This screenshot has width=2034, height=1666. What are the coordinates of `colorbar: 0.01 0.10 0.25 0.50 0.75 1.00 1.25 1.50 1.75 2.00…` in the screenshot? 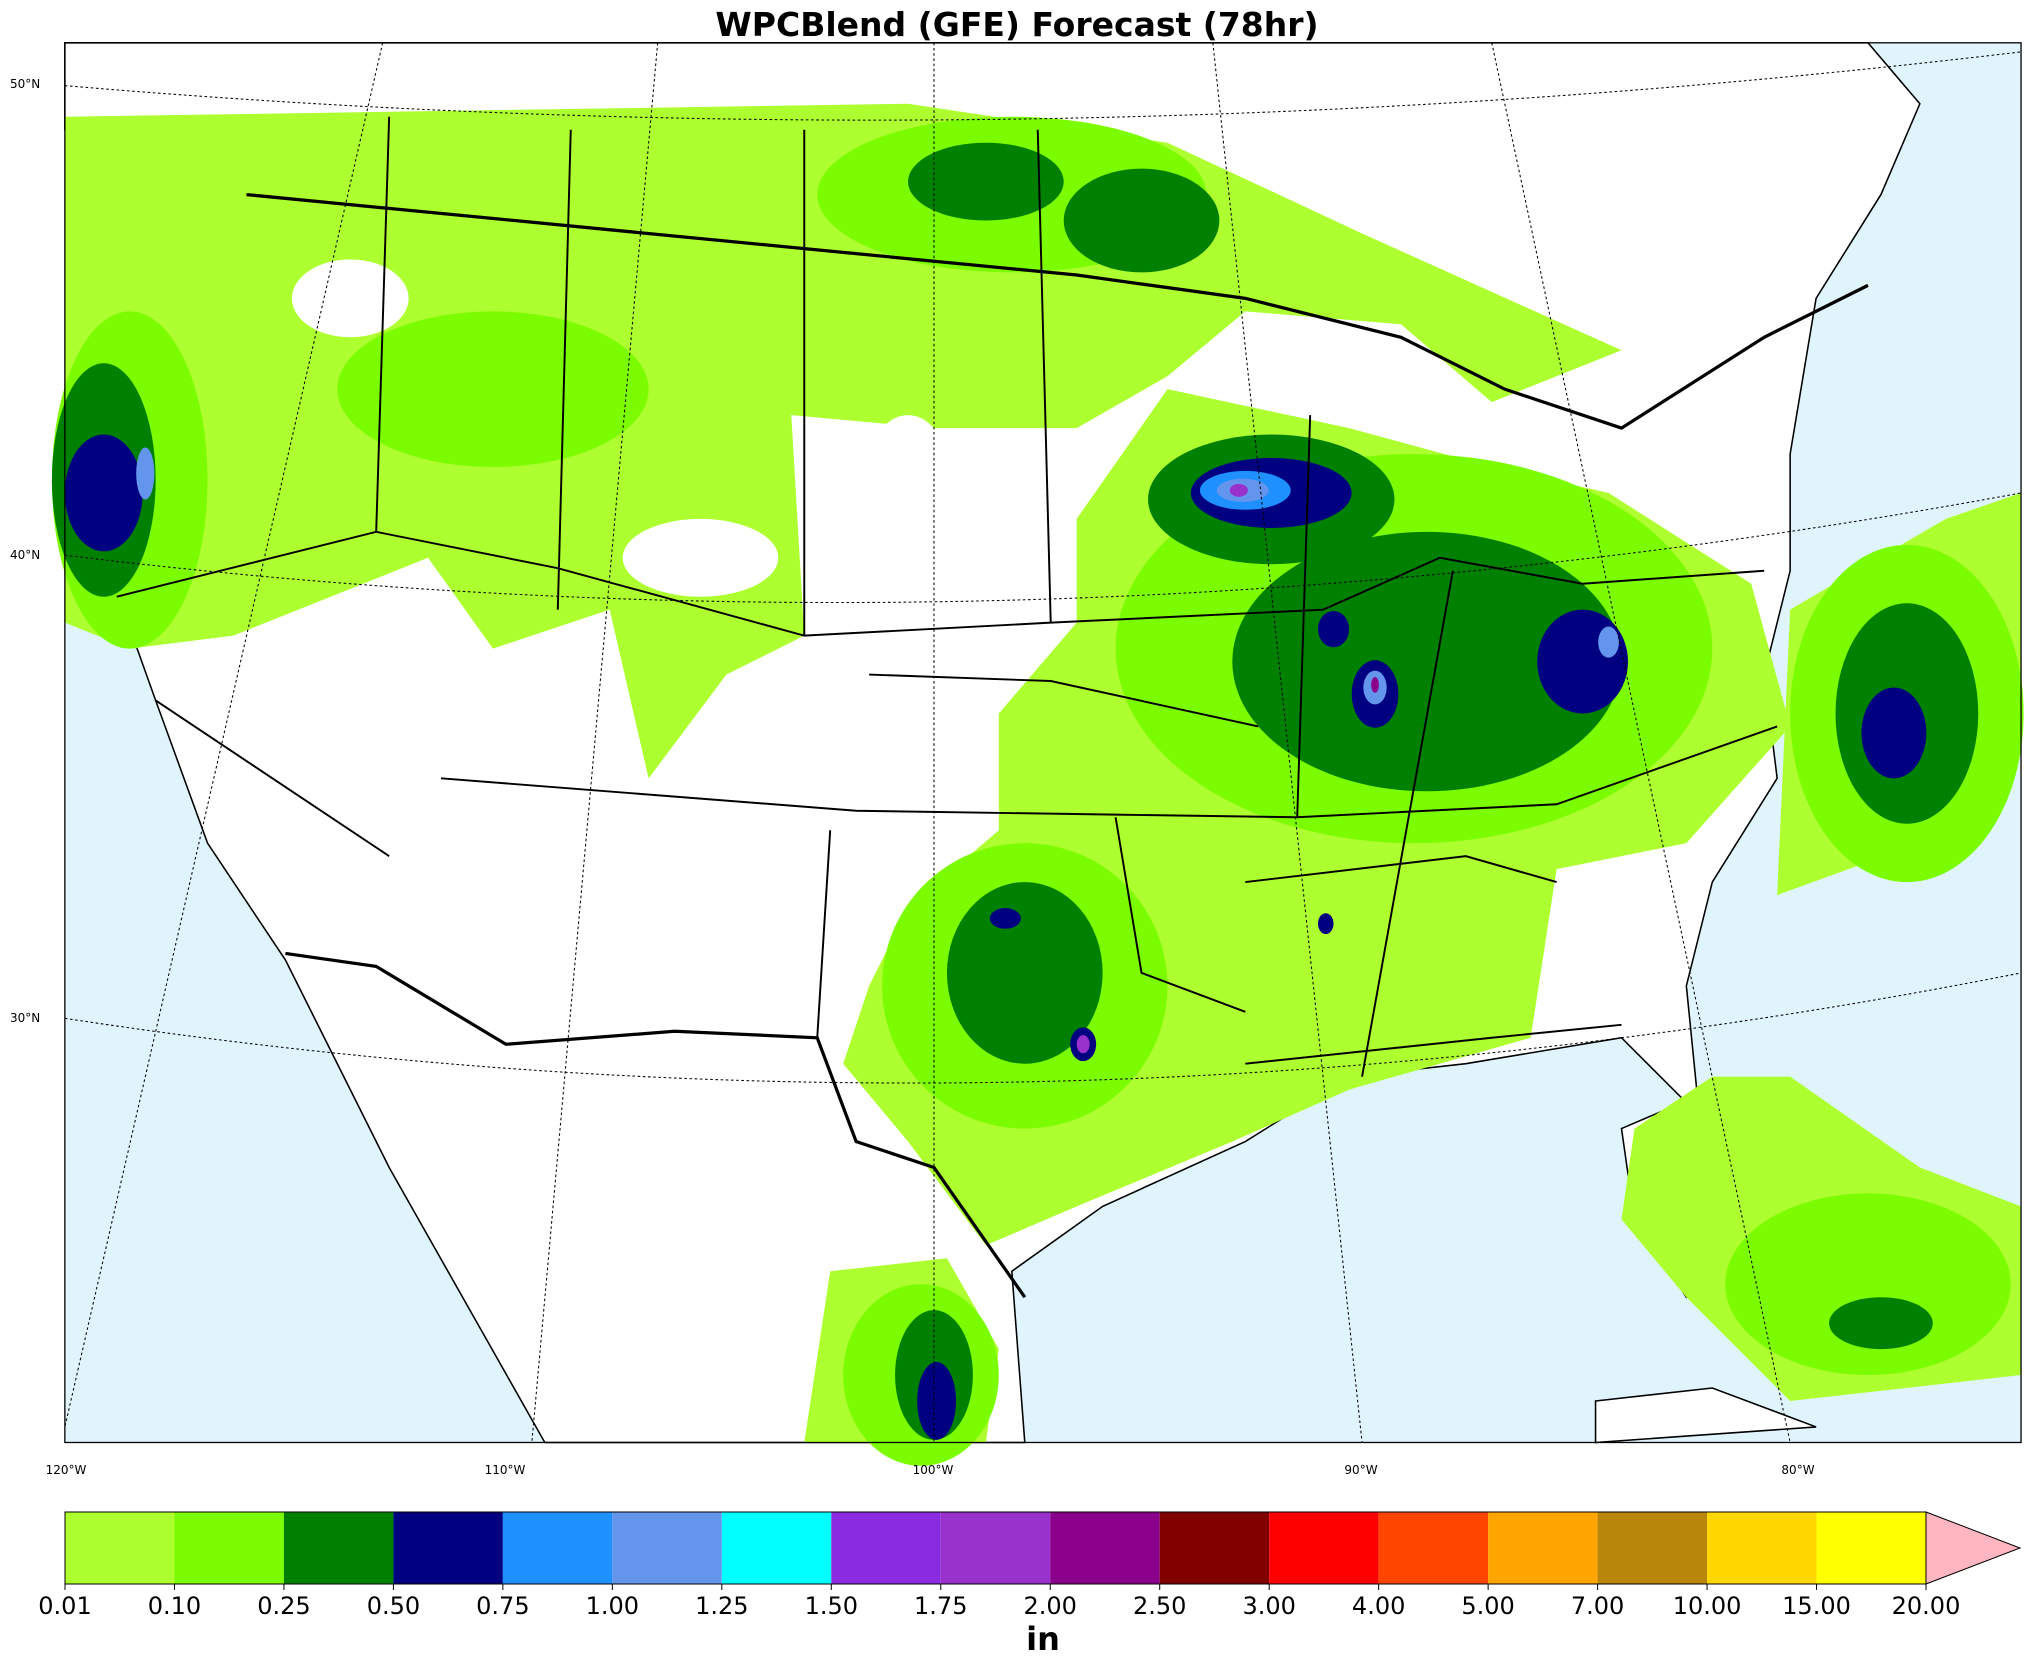 It's located at (1030, 1565).